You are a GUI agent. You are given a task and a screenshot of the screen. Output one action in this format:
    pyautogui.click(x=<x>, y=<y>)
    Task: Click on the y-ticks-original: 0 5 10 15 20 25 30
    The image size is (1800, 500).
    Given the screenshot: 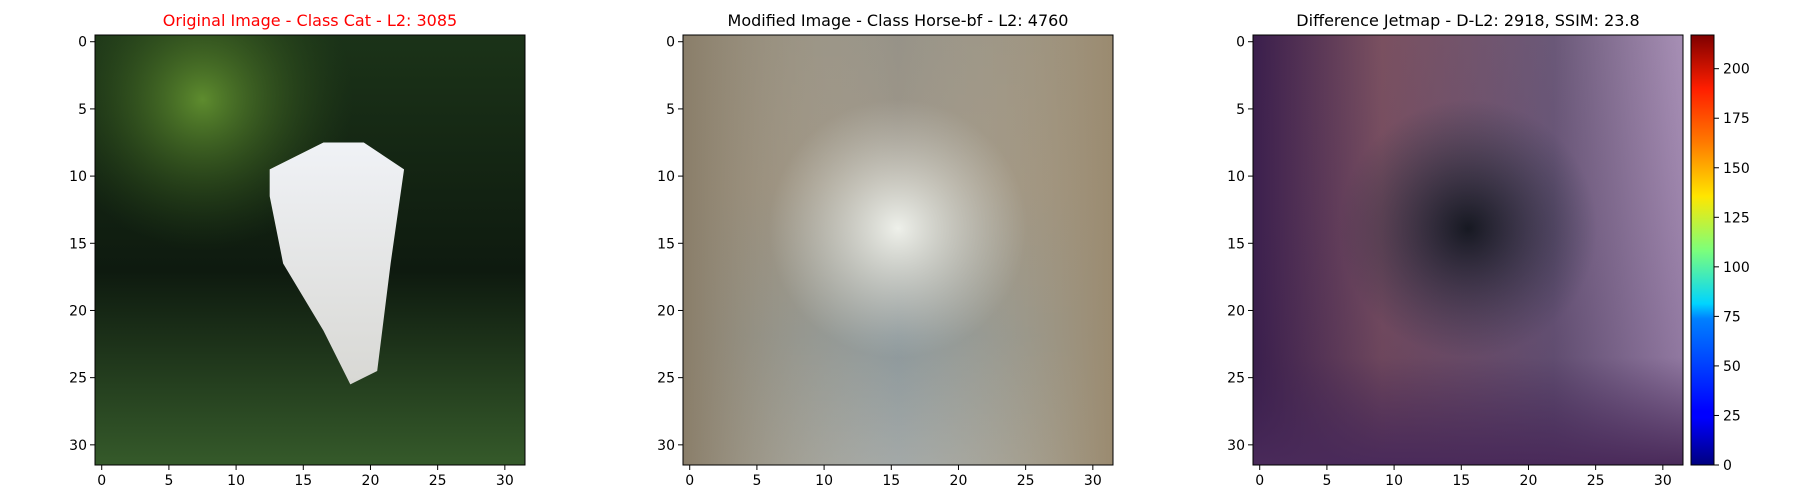 What is the action you would take?
    pyautogui.click(x=82, y=244)
    